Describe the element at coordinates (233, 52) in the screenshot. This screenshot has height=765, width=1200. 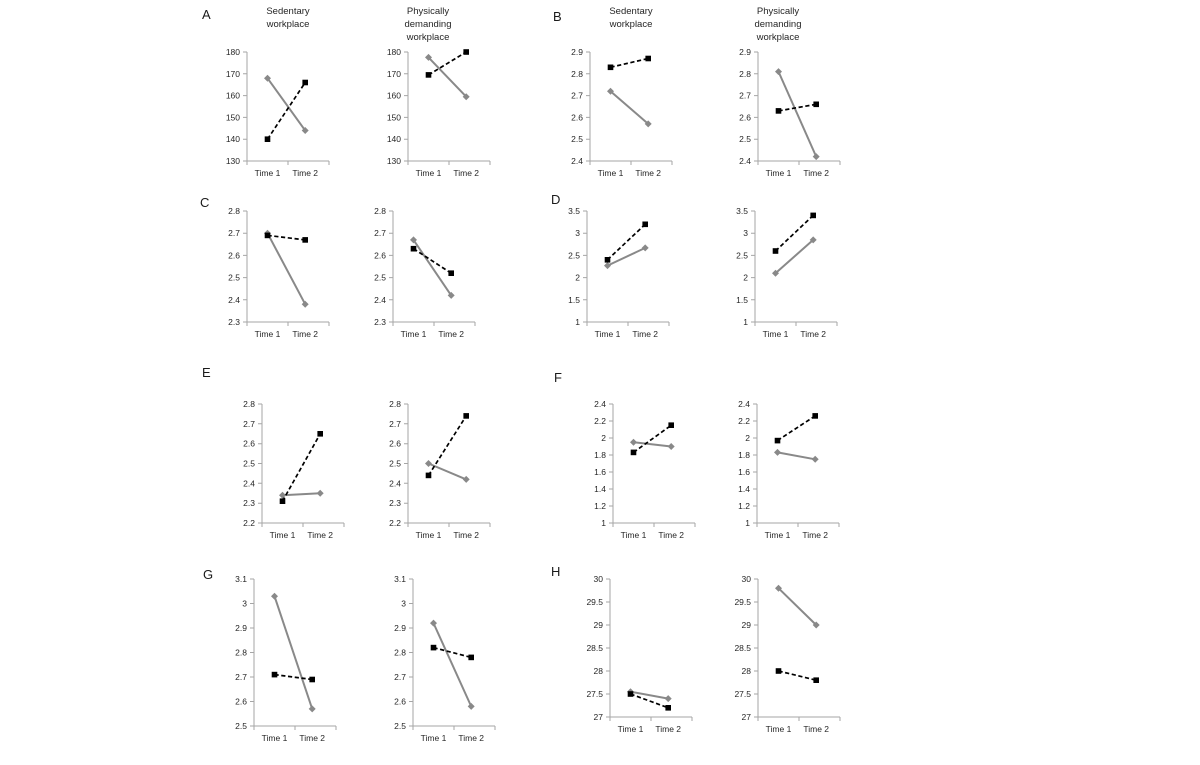
I see `y-tick-label: 180` at that location.